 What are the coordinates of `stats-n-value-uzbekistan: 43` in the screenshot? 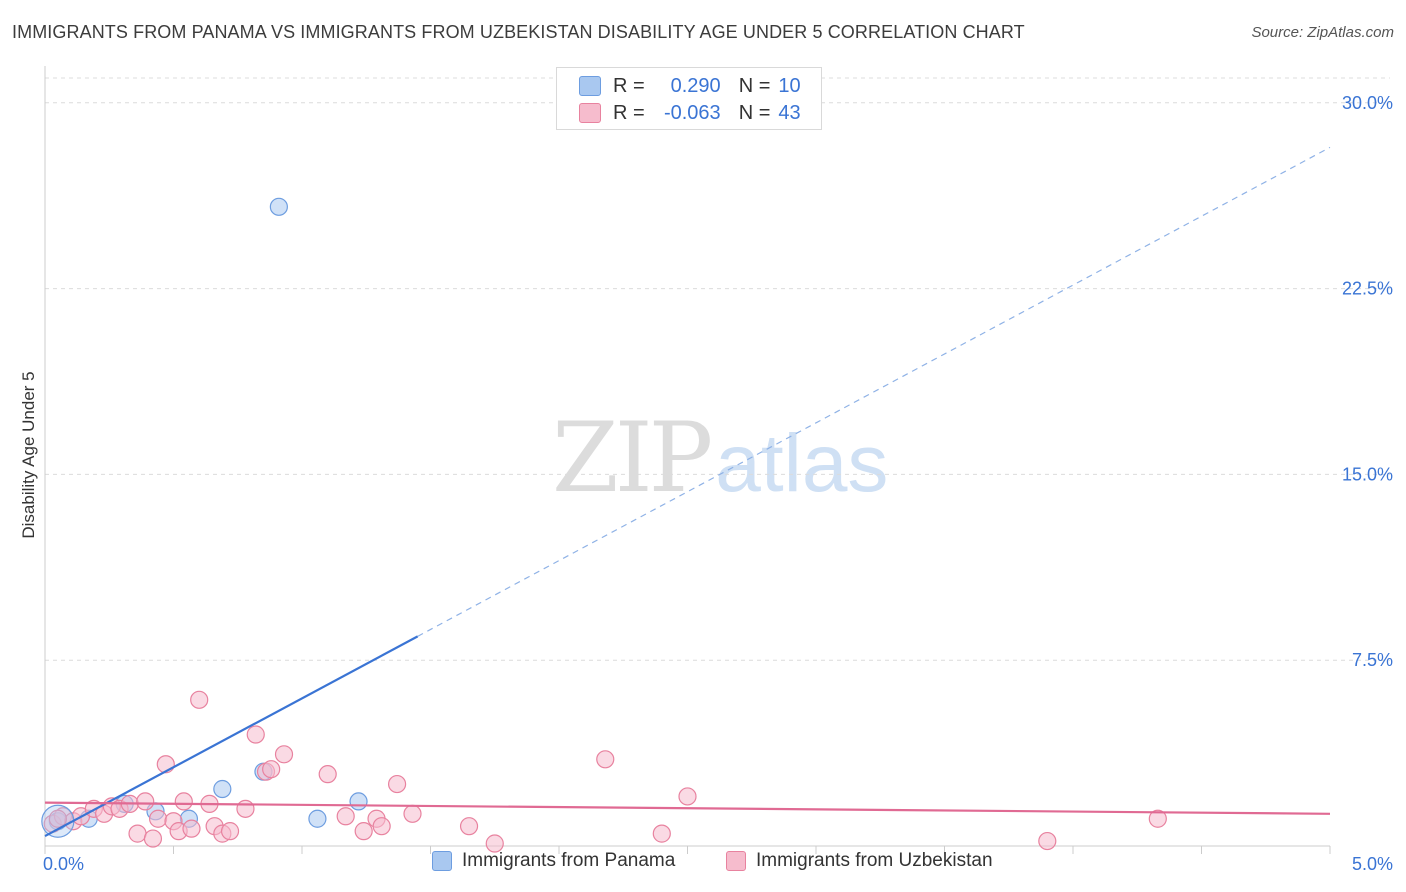 It's located at (789, 112).